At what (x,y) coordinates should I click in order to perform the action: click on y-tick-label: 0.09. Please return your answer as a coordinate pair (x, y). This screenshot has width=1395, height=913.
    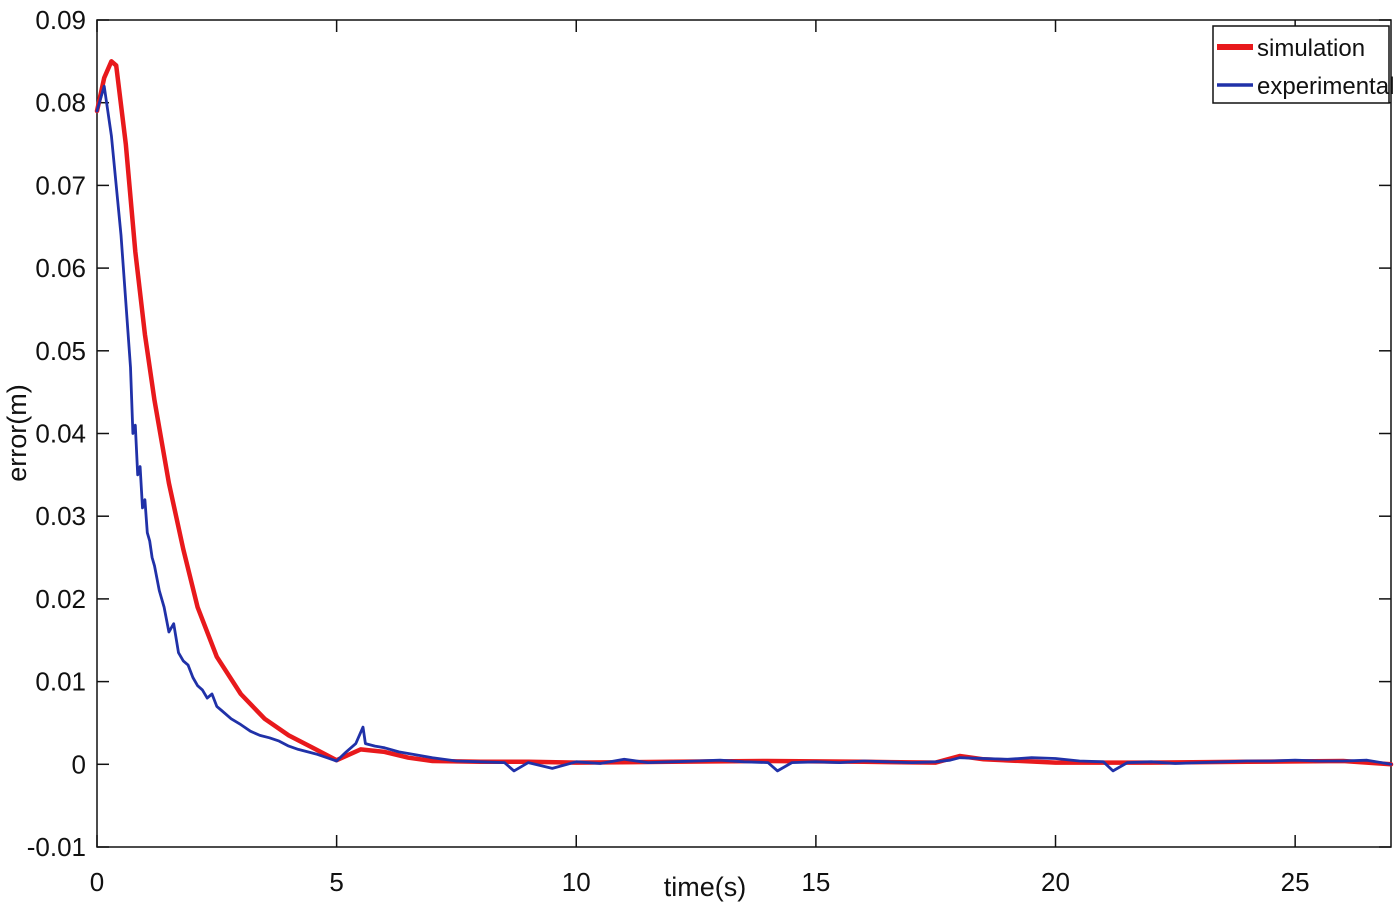
    Looking at the image, I should click on (60, 20).